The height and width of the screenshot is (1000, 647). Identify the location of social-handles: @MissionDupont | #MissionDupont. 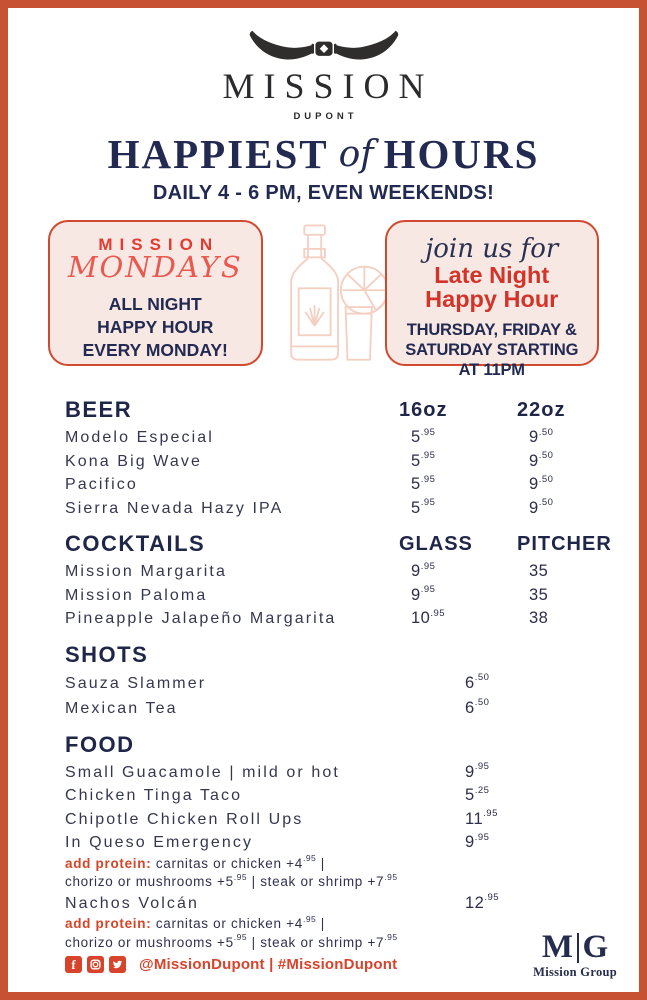
(268, 964).